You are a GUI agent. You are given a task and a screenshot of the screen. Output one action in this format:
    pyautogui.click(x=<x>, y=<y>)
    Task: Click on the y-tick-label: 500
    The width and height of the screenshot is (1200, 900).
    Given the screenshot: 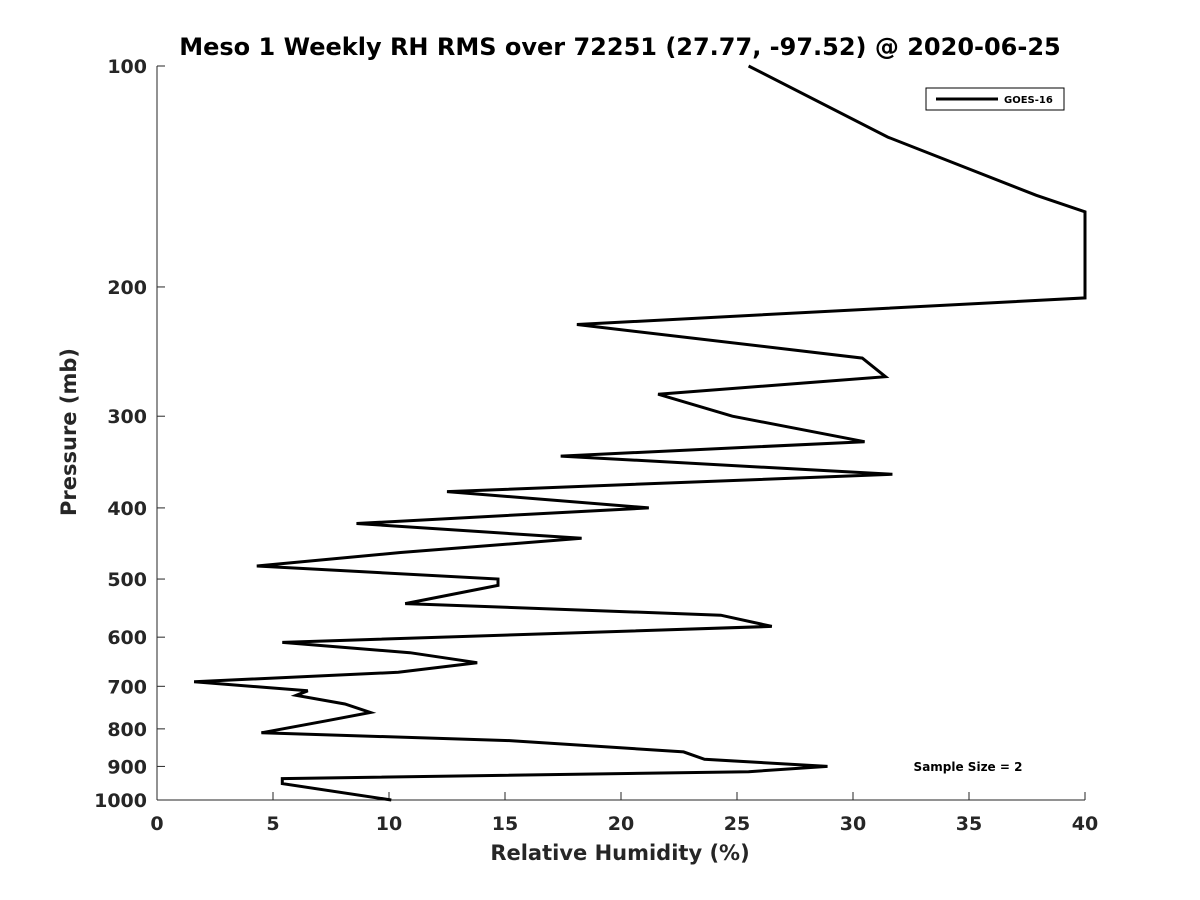 What is the action you would take?
    pyautogui.click(x=127, y=580)
    